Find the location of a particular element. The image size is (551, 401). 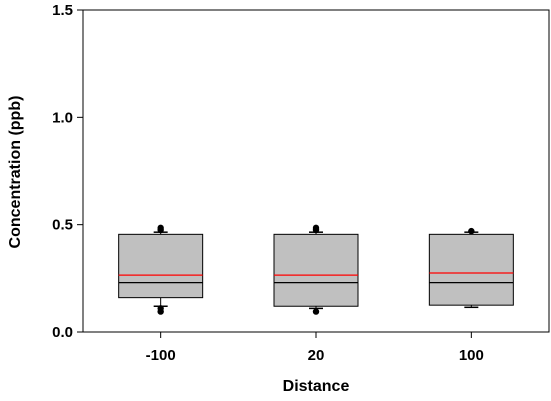

y-tick-label: 1.5 is located at coordinates (62, 10).